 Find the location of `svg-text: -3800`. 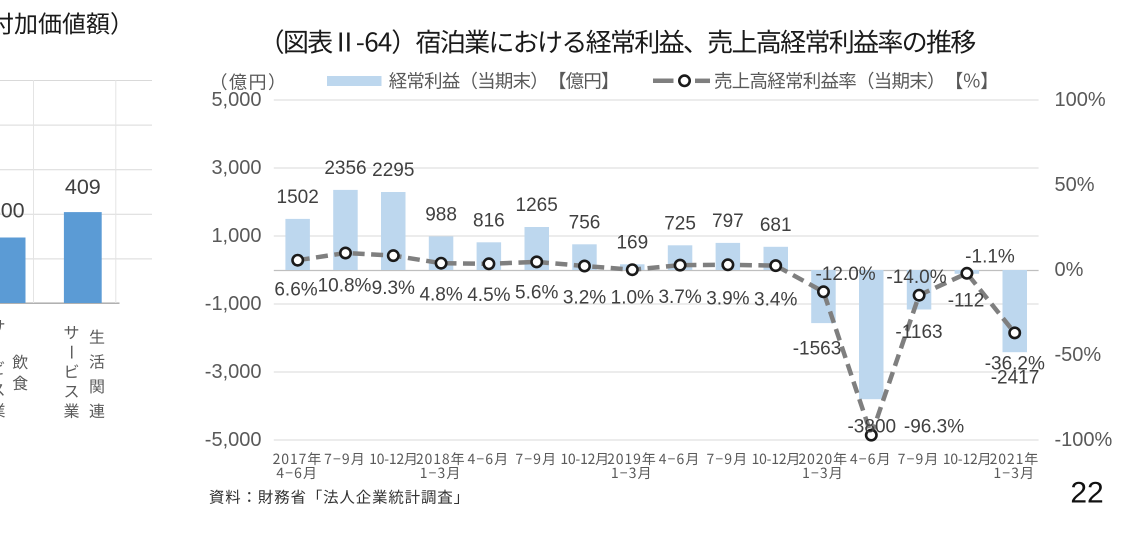

svg-text: -3800 is located at coordinates (871, 427).